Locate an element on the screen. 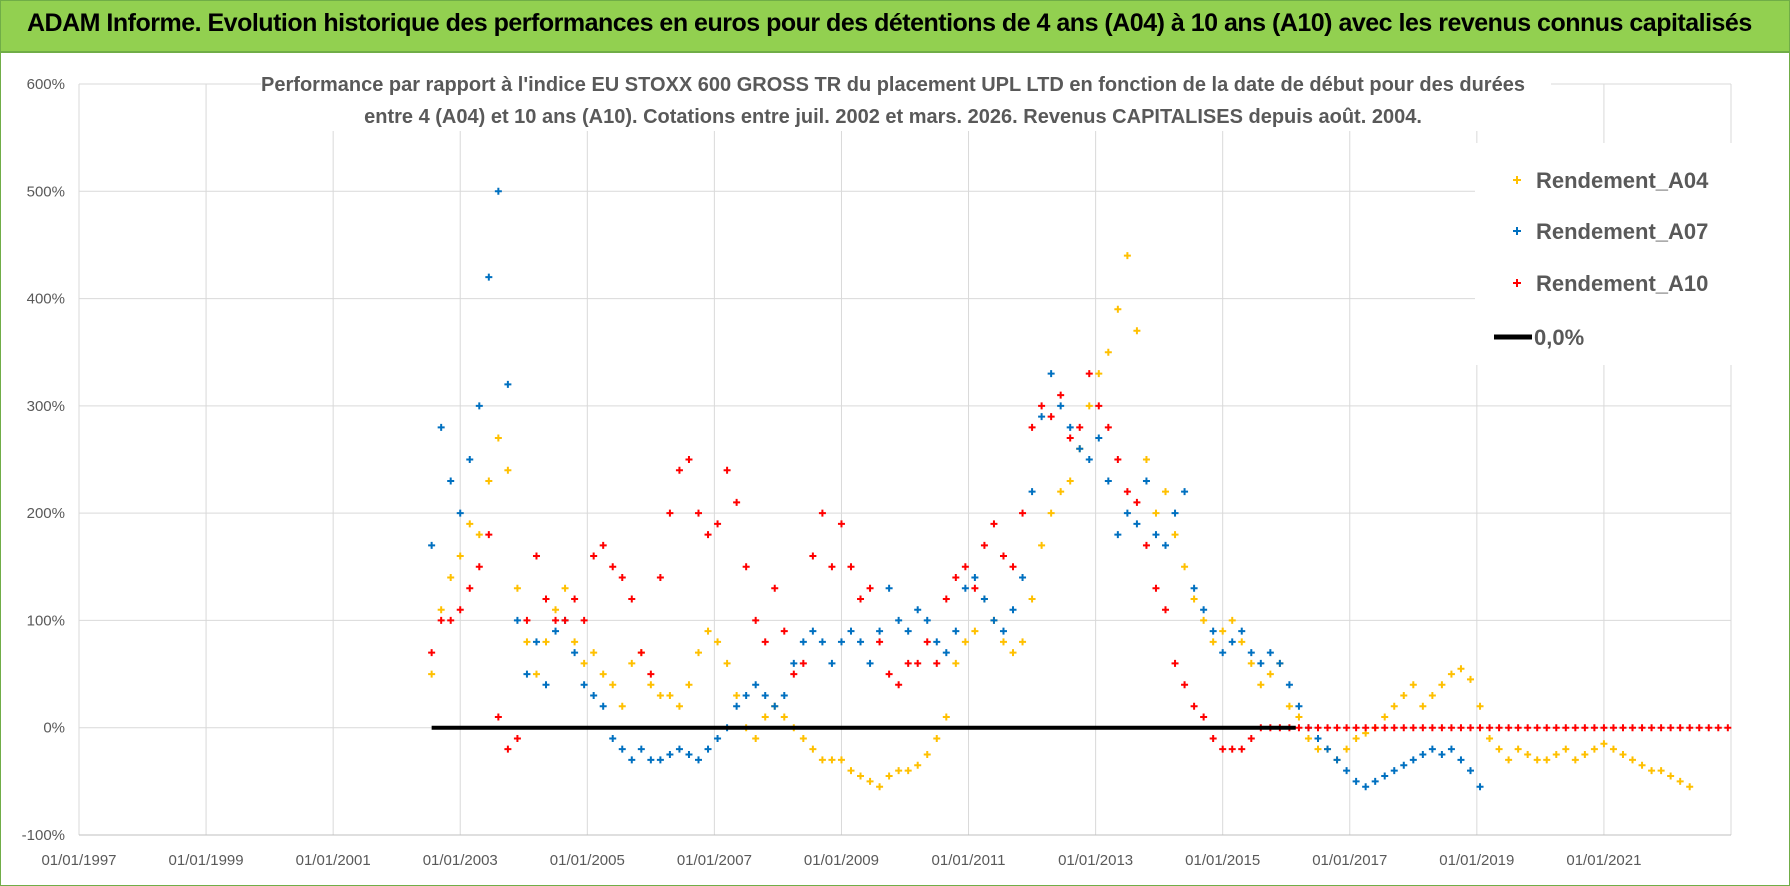 This screenshot has width=1790, height=886. x-tick-label: 01/01/1997 is located at coordinates (78, 860).